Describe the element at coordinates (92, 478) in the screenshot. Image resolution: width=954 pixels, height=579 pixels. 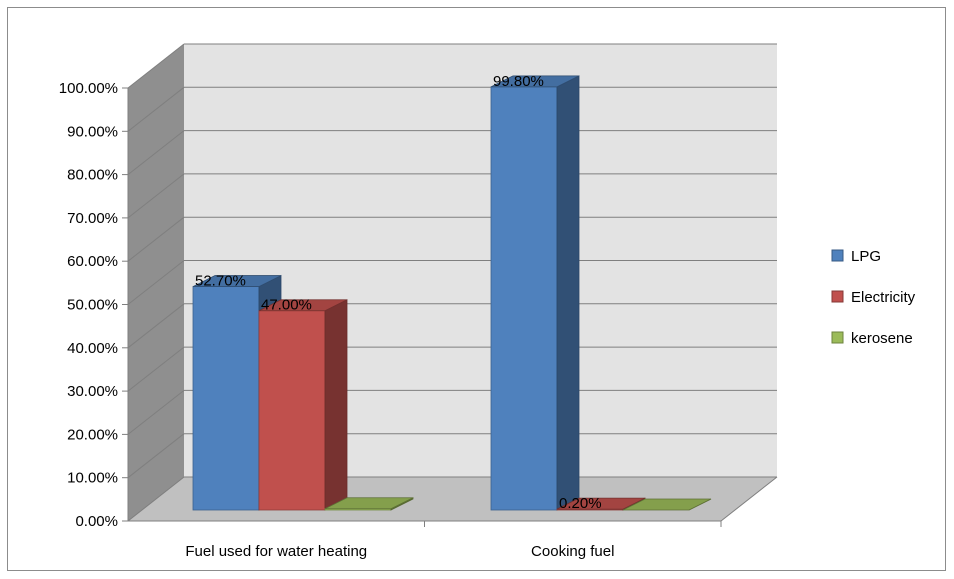
I see `y-tick-label: 10.00%` at that location.